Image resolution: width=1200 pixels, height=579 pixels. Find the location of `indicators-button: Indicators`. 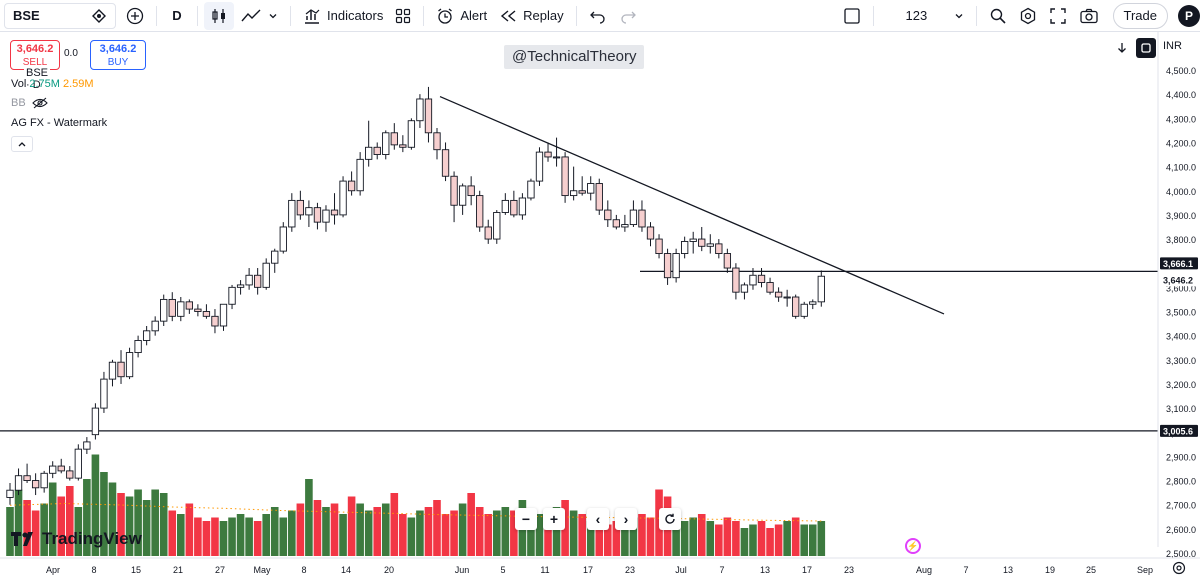

indicators-button: Indicators is located at coordinates (343, 16).